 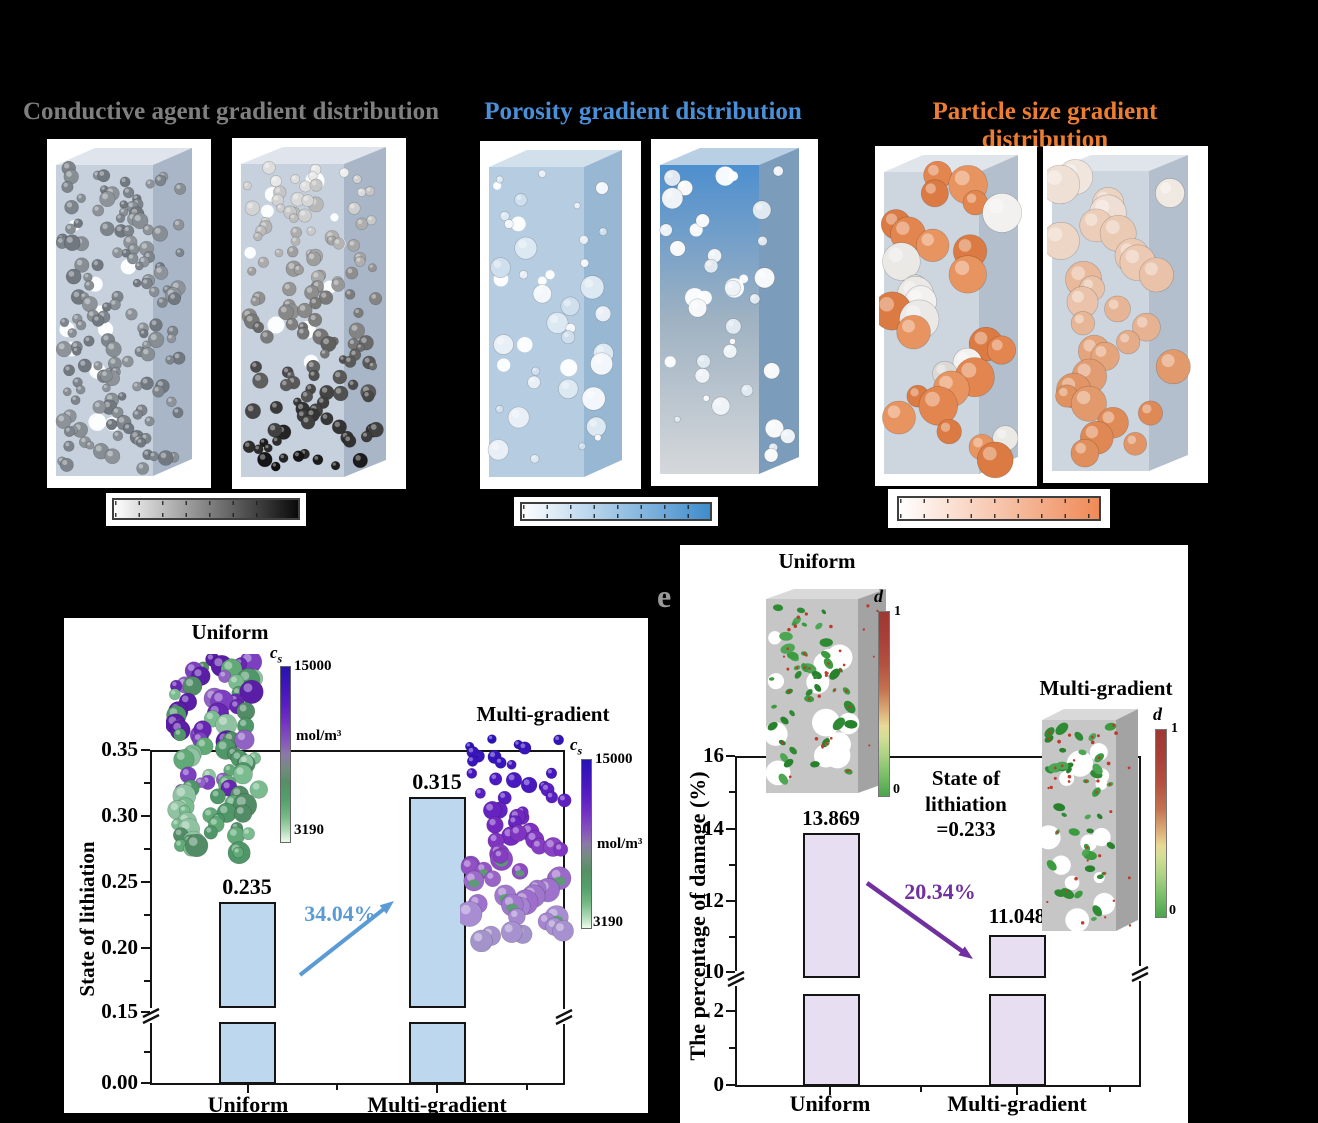 What do you see at coordinates (966, 804) in the screenshot?
I see `state-of-lithiation-note: State of lithiation =0.233` at bounding box center [966, 804].